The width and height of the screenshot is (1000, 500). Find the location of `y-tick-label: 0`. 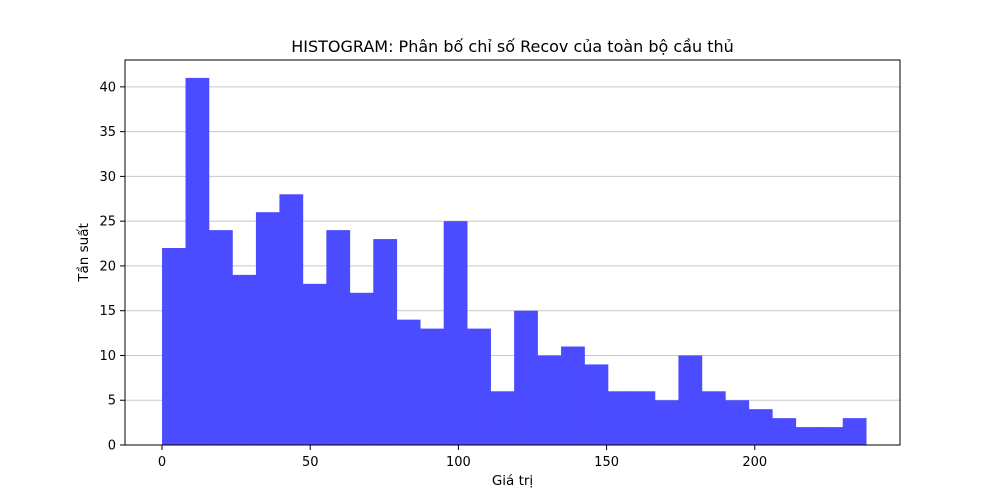

y-tick-label: 0 is located at coordinates (112, 446).